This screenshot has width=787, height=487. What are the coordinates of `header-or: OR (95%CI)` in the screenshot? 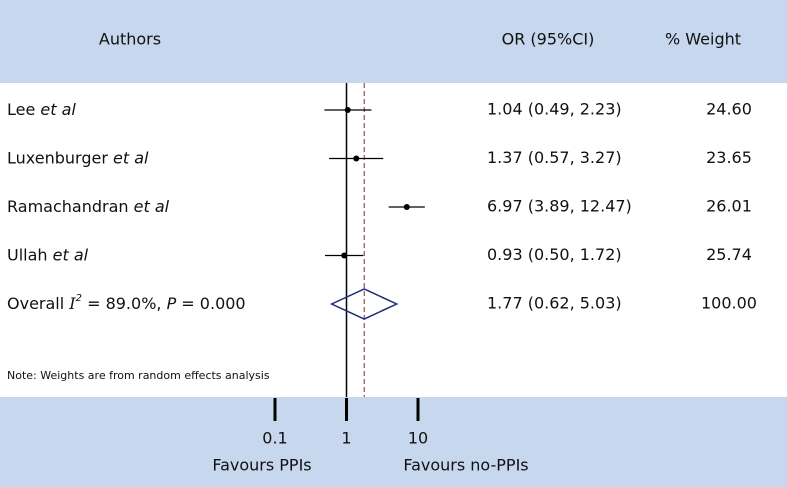 It's located at (548, 39).